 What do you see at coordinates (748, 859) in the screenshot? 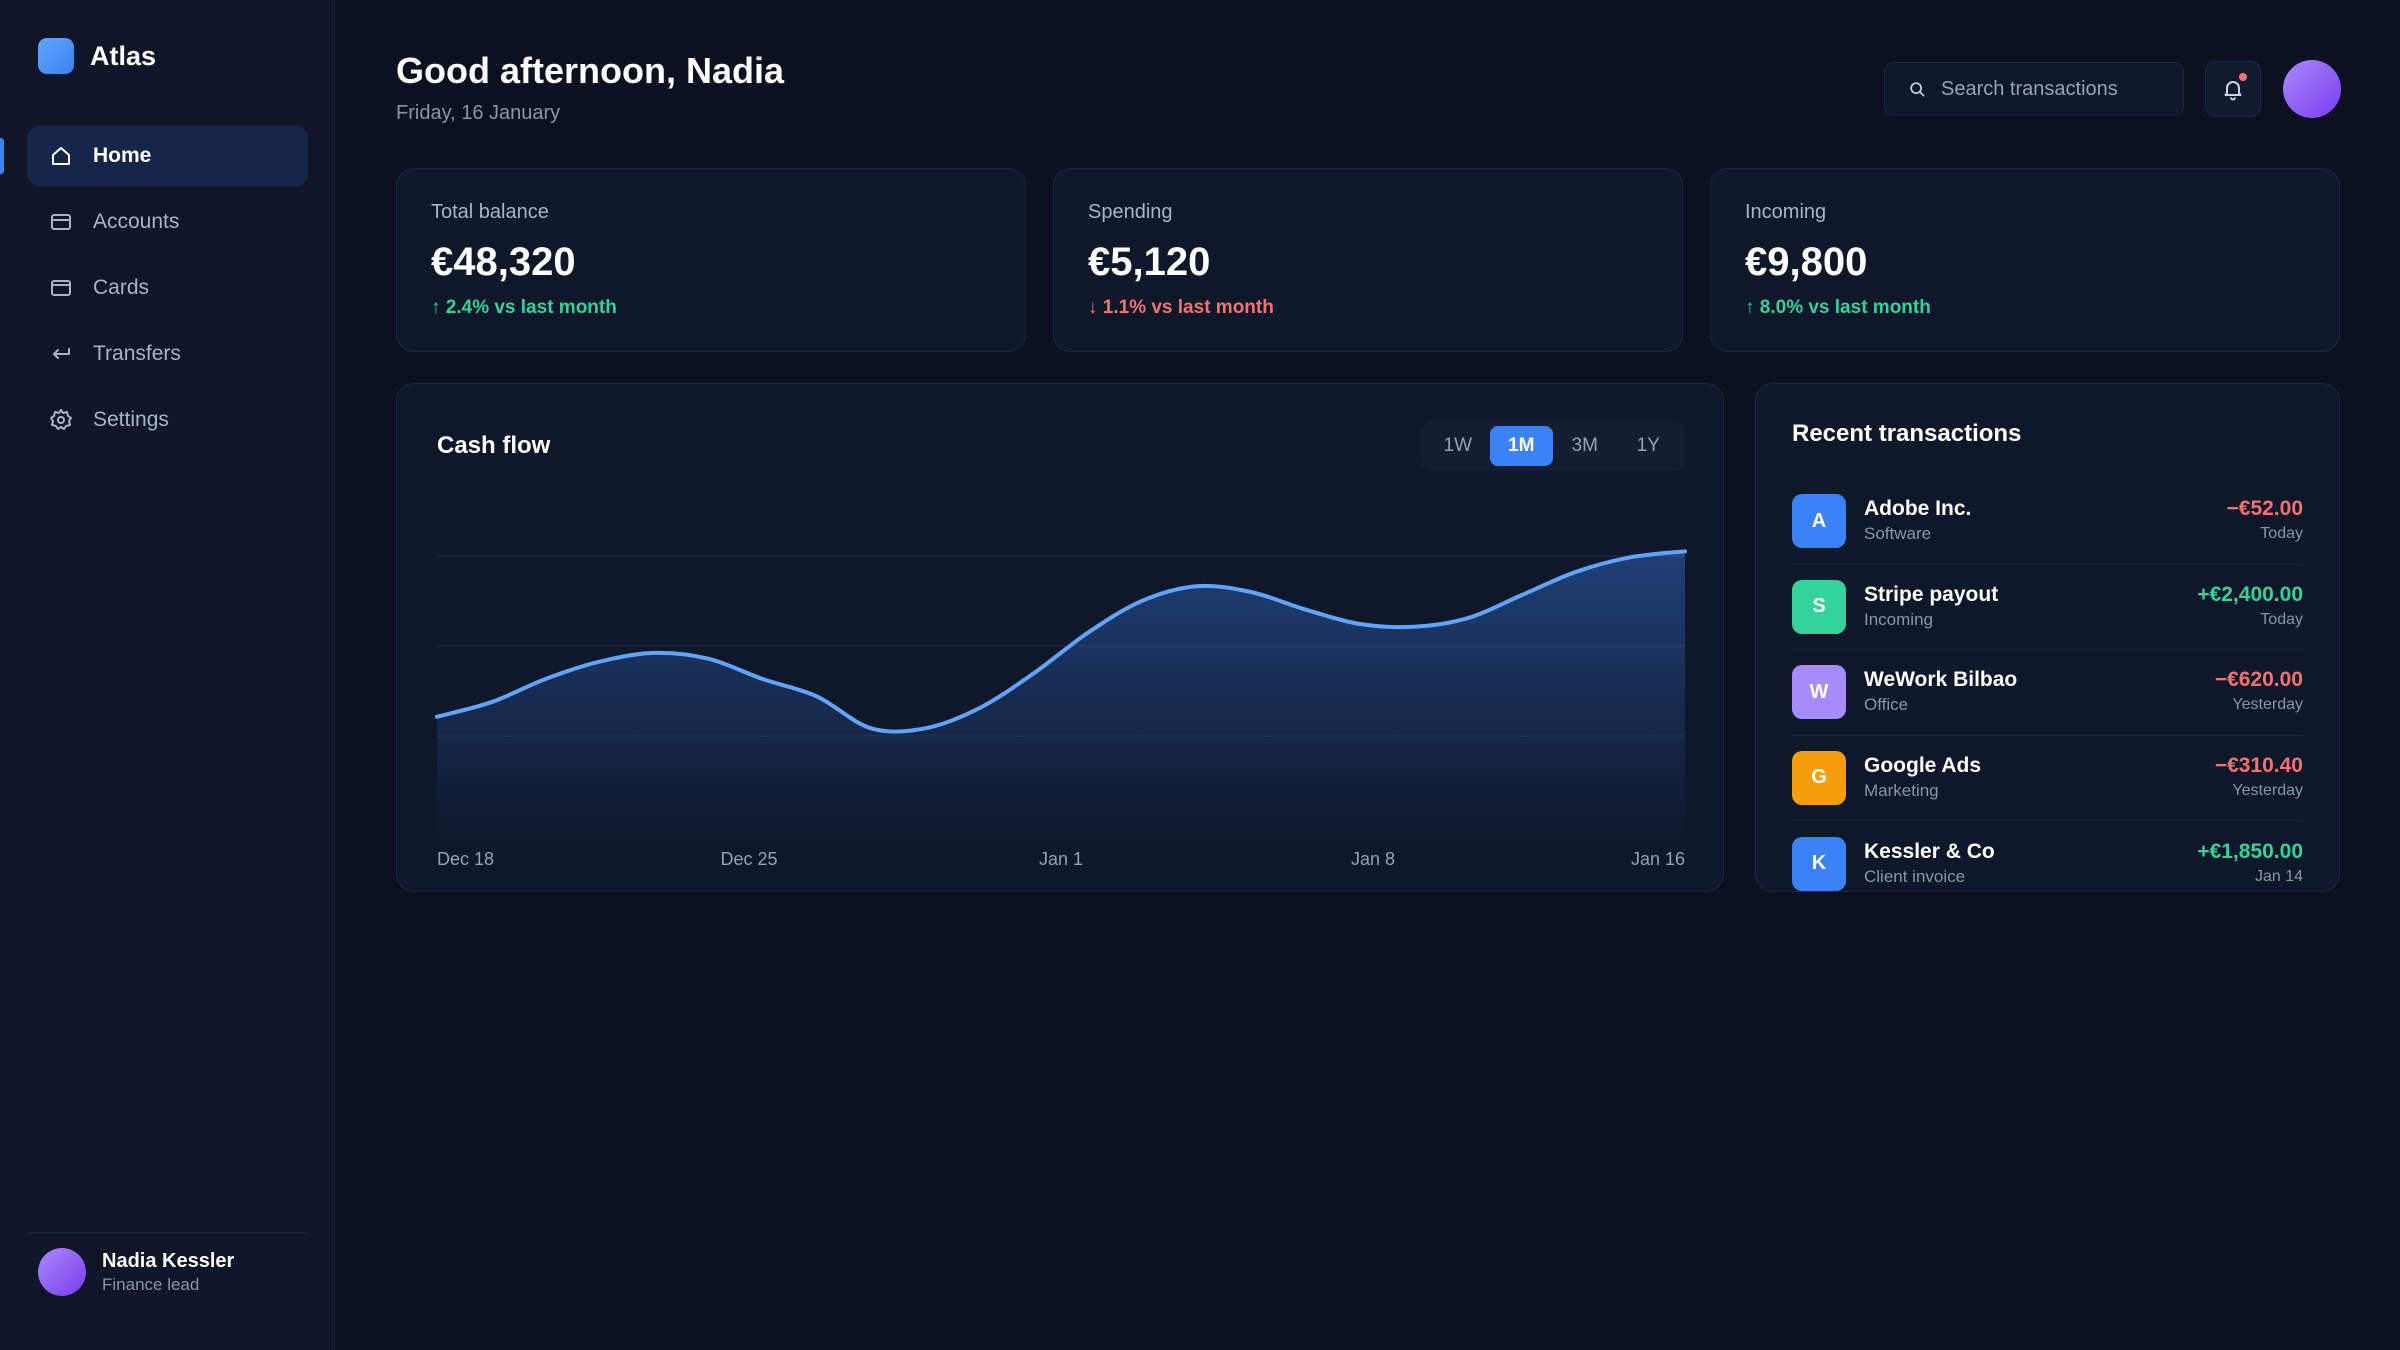
I see `x-tick-label: Dec 25` at bounding box center [748, 859].